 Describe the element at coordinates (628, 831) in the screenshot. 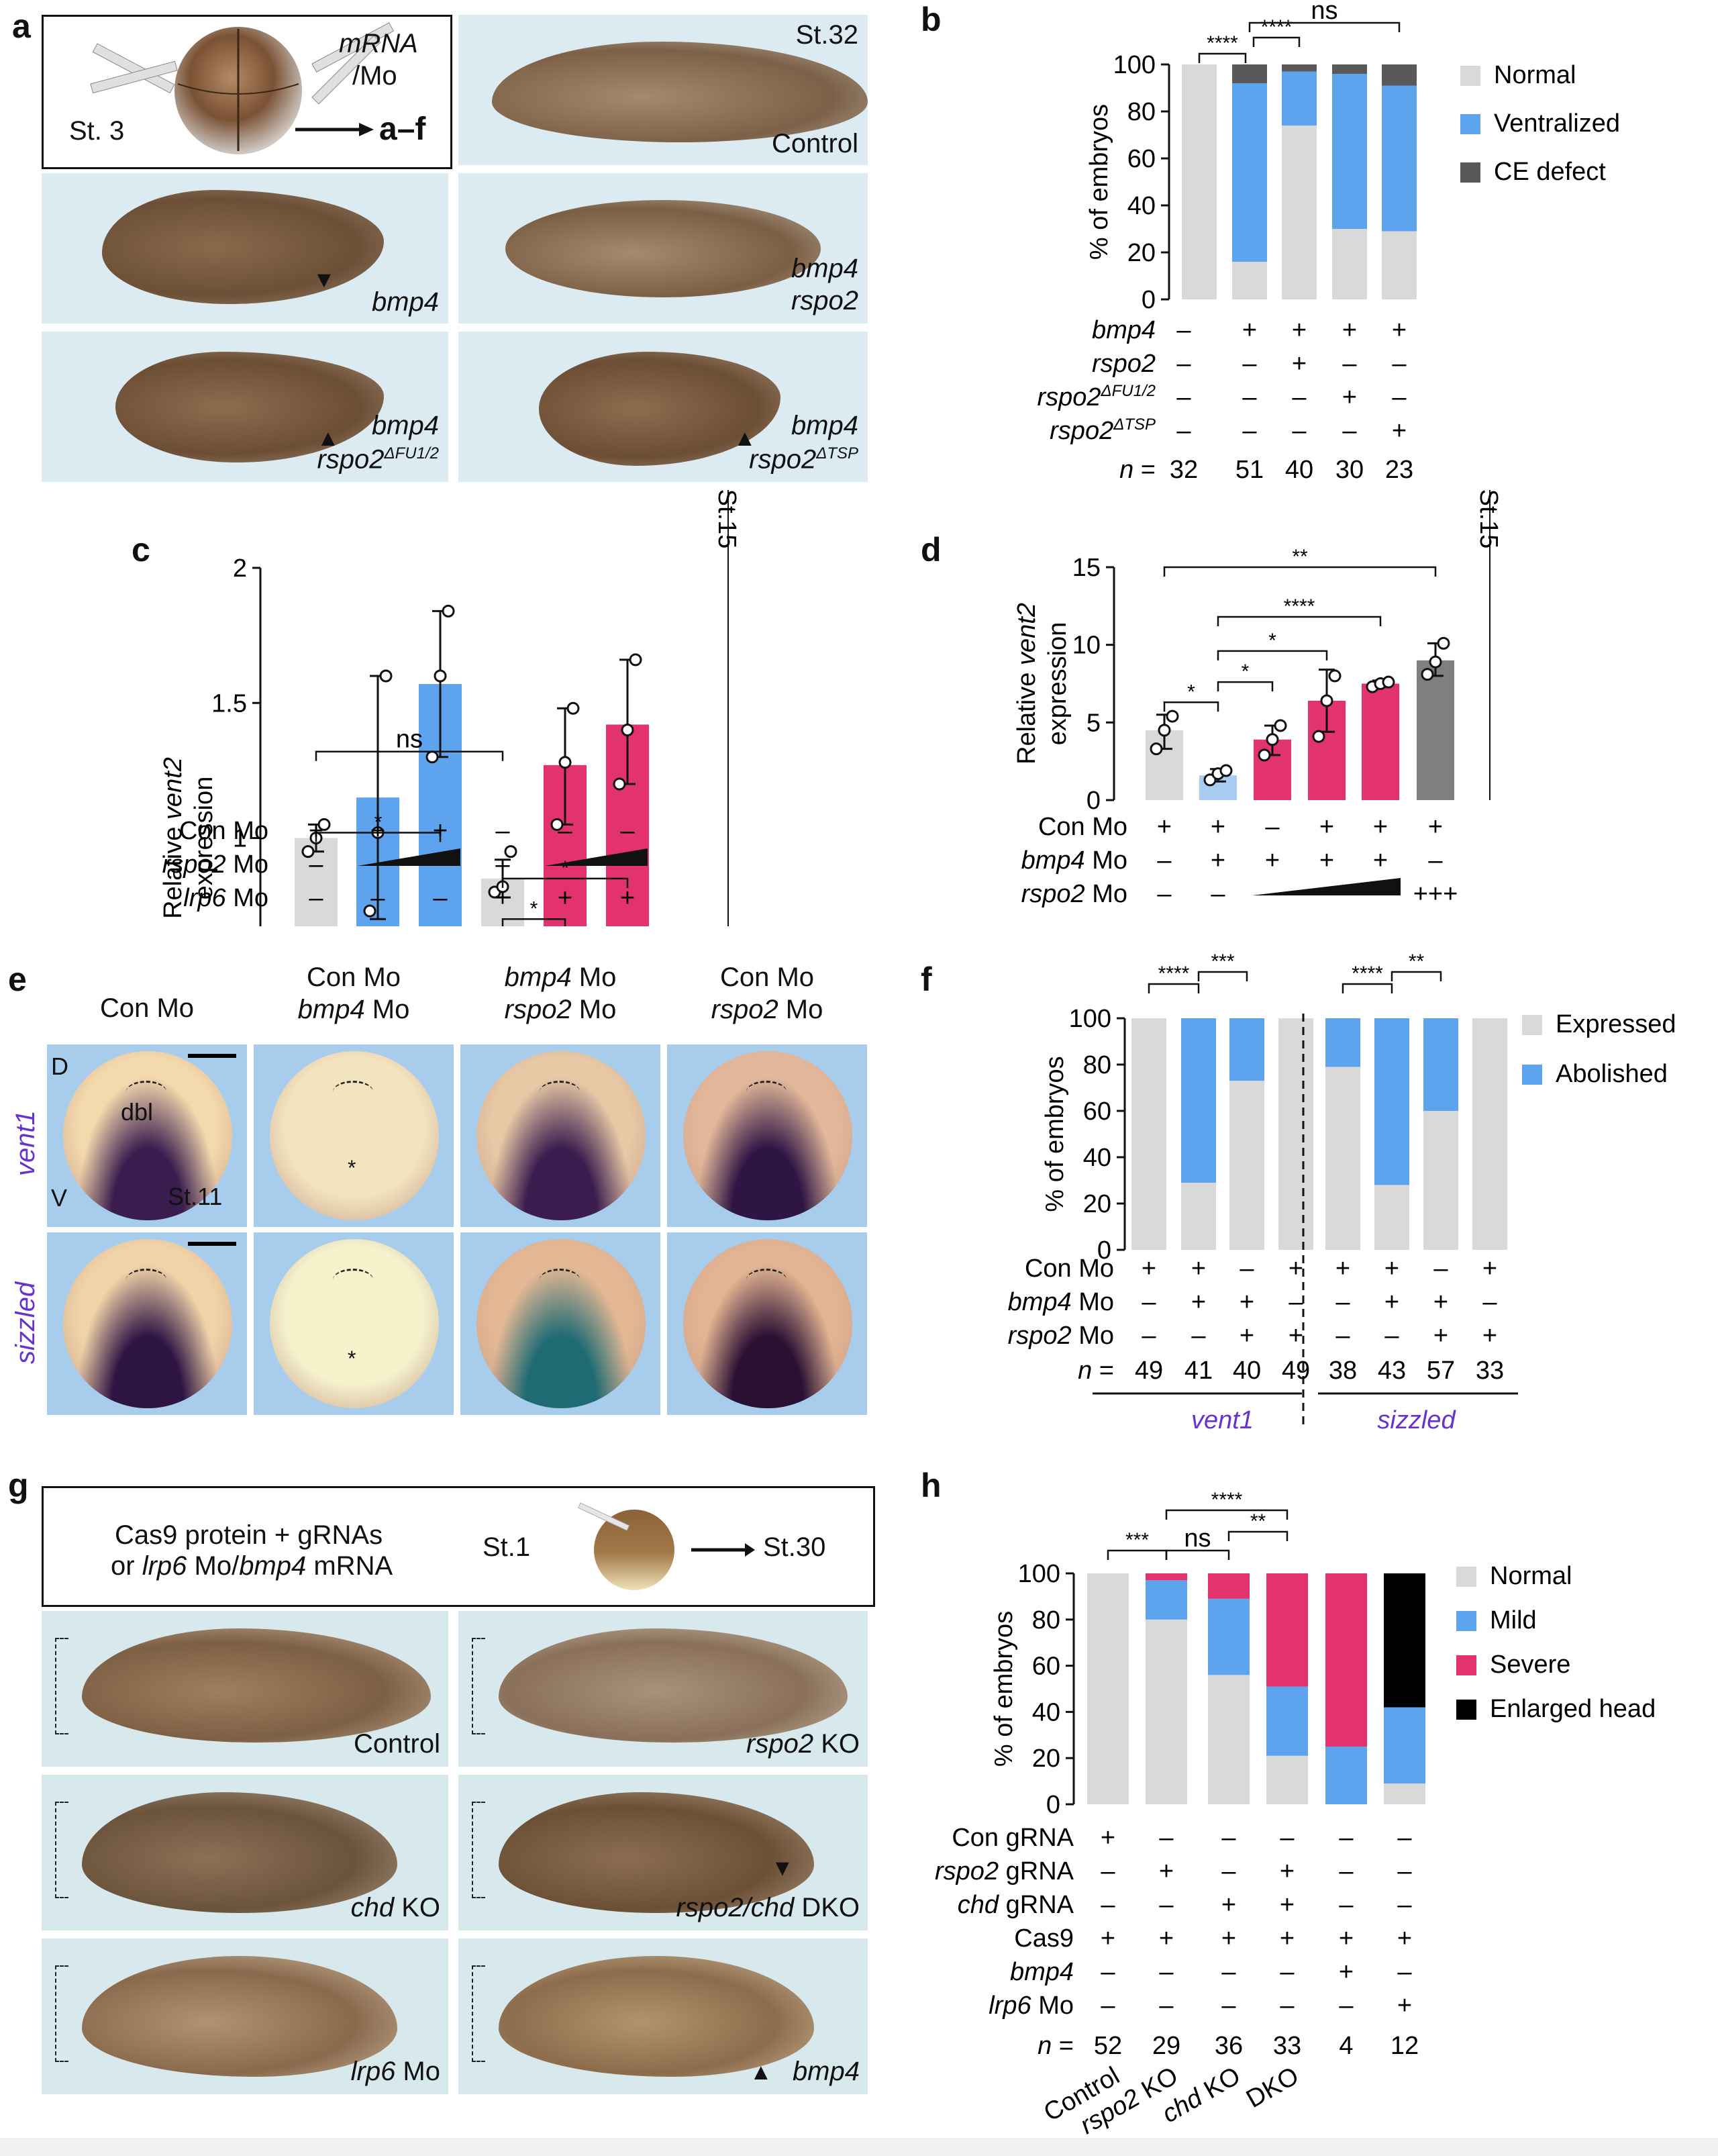

I see `c-mark: –` at that location.